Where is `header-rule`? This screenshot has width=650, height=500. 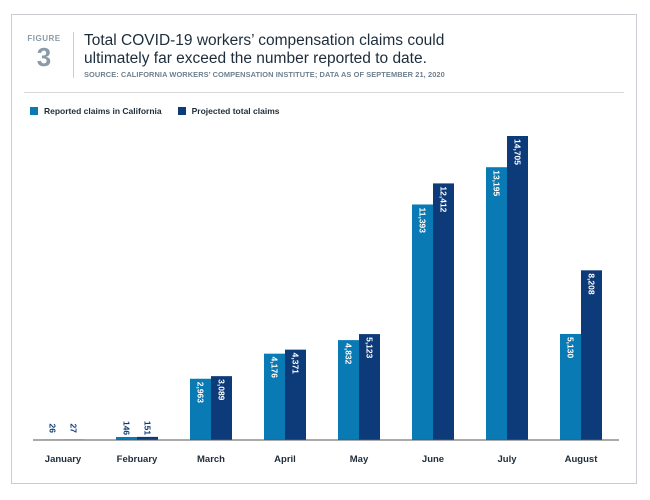
header-rule is located at coordinates (324, 92).